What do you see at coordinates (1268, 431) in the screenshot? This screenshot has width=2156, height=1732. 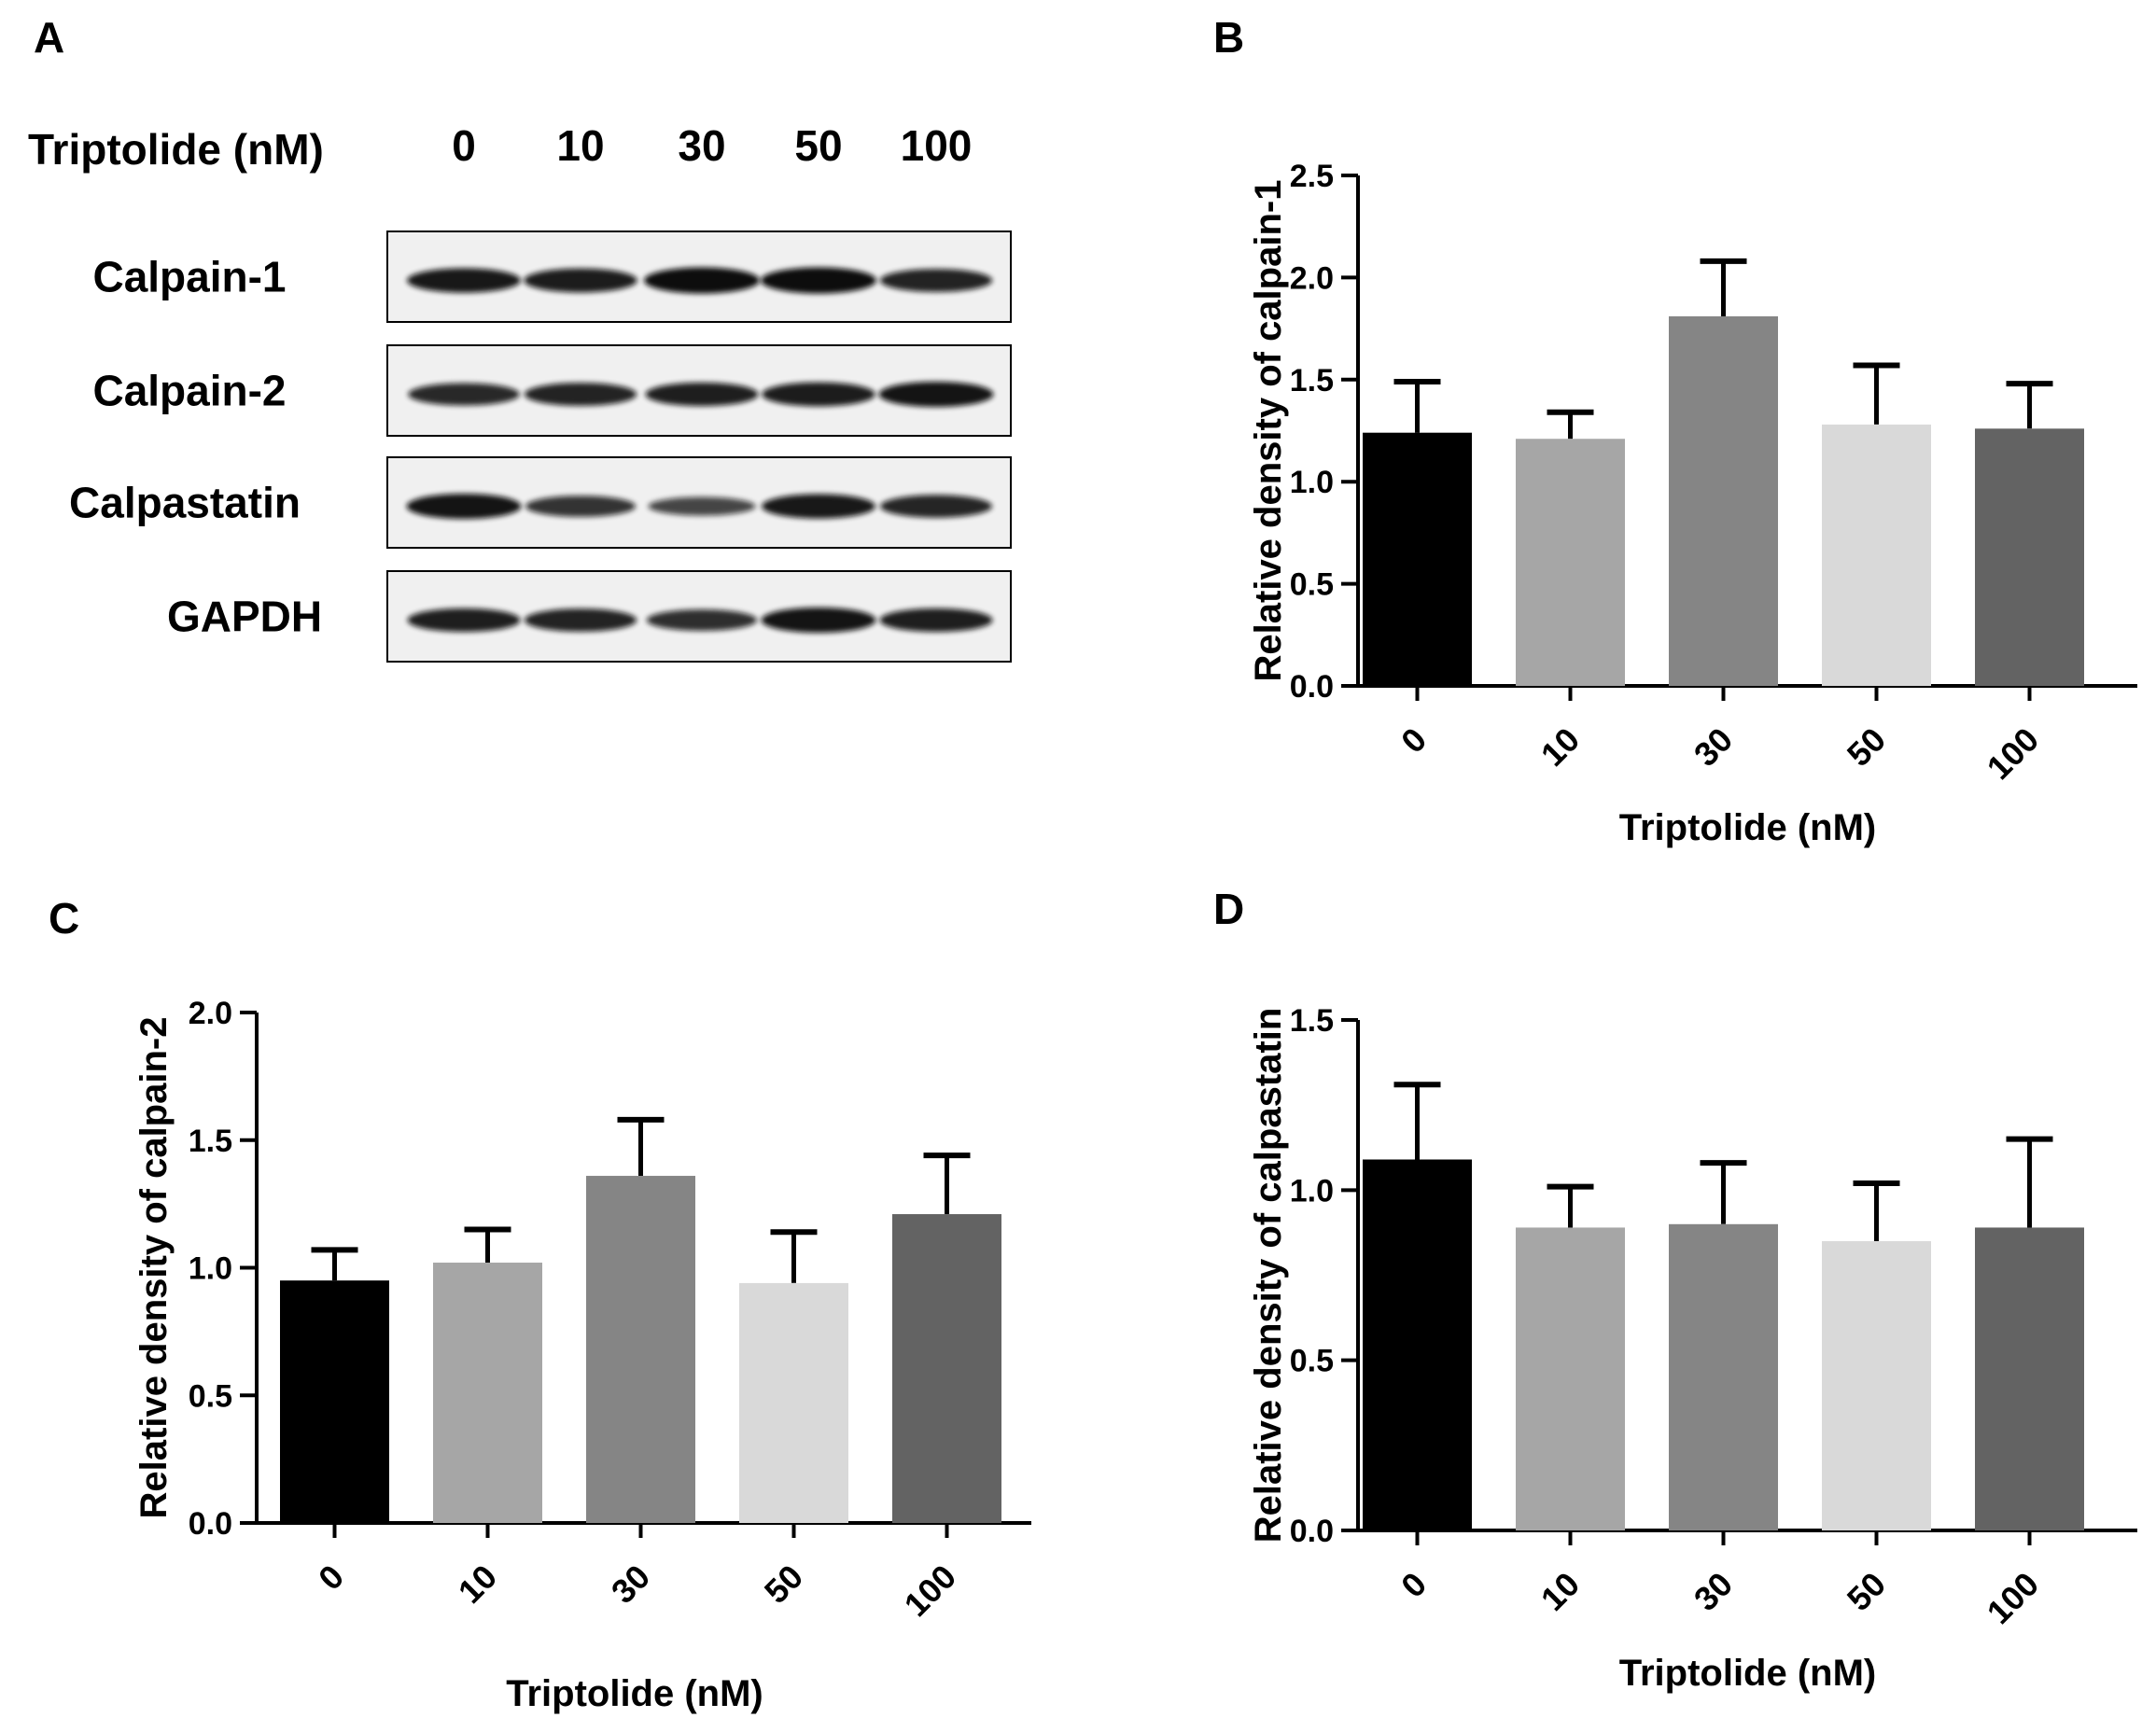 I see `y-axis-title: Relative density of calpain-1` at bounding box center [1268, 431].